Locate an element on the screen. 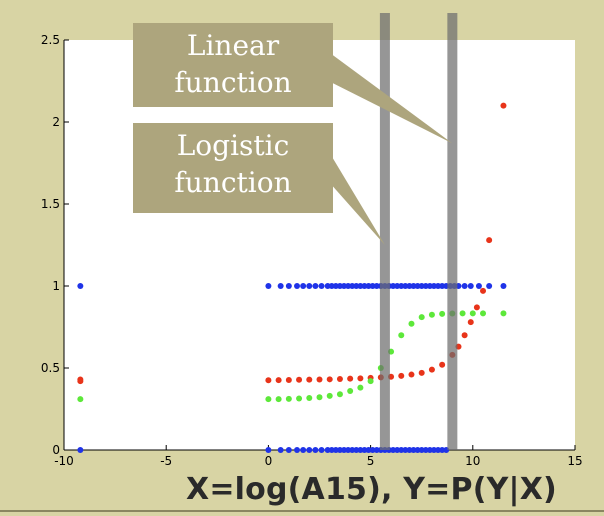 The image size is (604, 516). vertical-bands is located at coordinates (418, 231).